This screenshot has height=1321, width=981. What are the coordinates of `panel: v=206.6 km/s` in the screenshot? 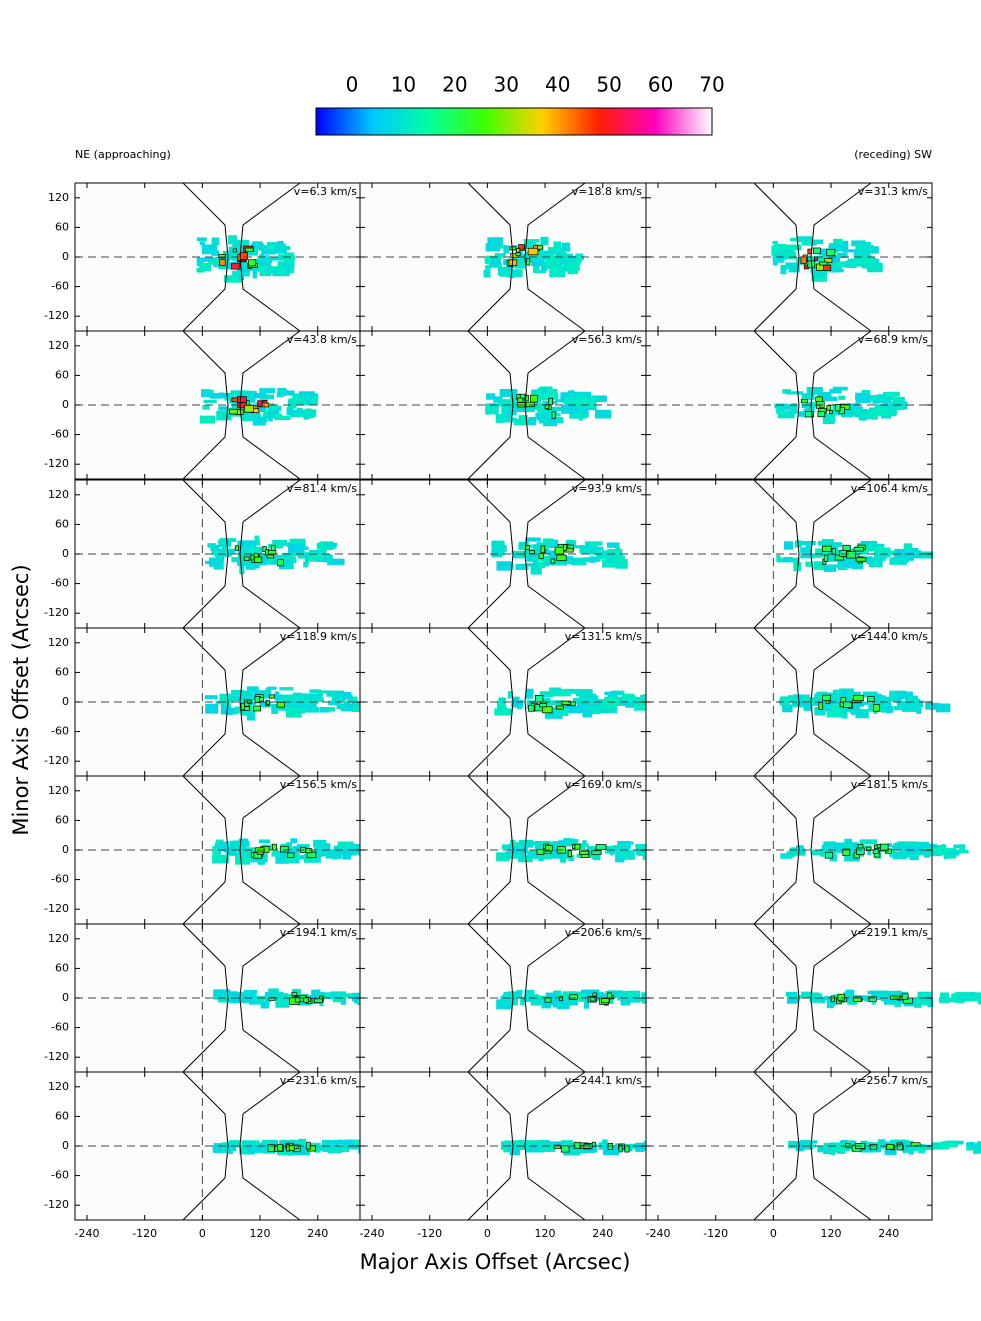 It's located at (529, 998).